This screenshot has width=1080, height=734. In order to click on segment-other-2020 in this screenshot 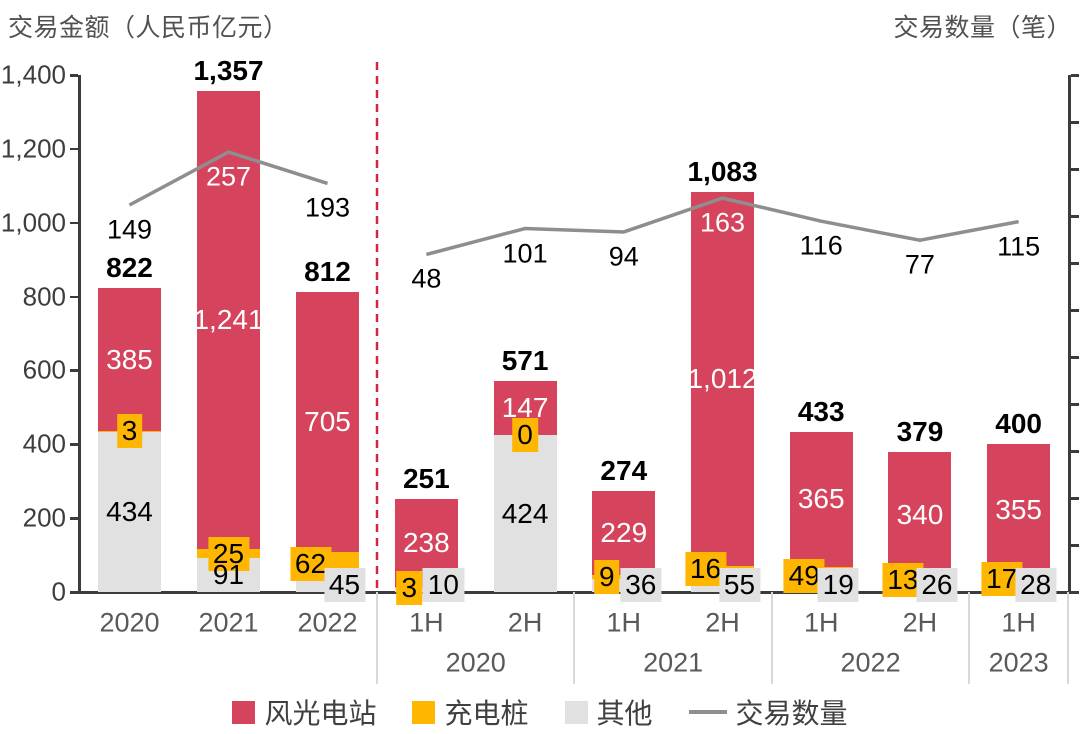, I will do `click(129, 511)`.